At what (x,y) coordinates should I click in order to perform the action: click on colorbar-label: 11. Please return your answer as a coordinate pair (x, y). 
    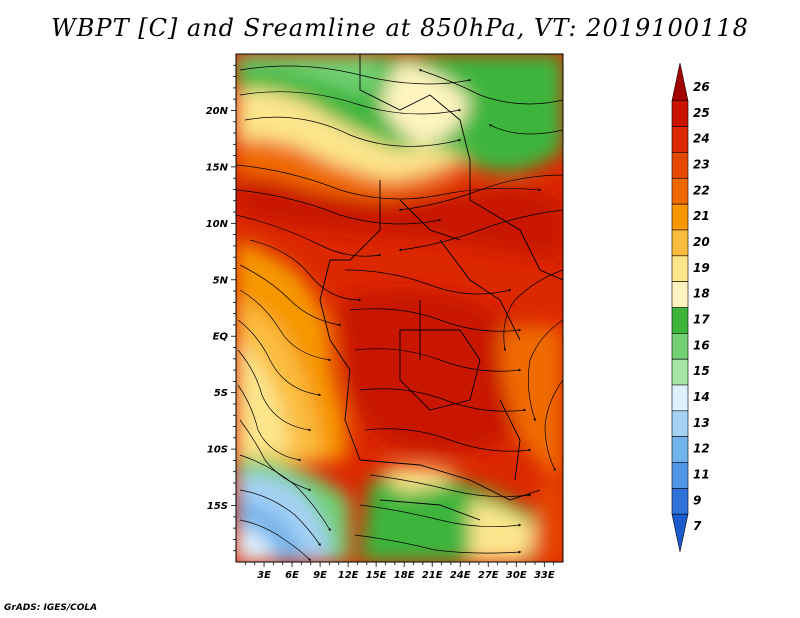
    Looking at the image, I should click on (701, 475).